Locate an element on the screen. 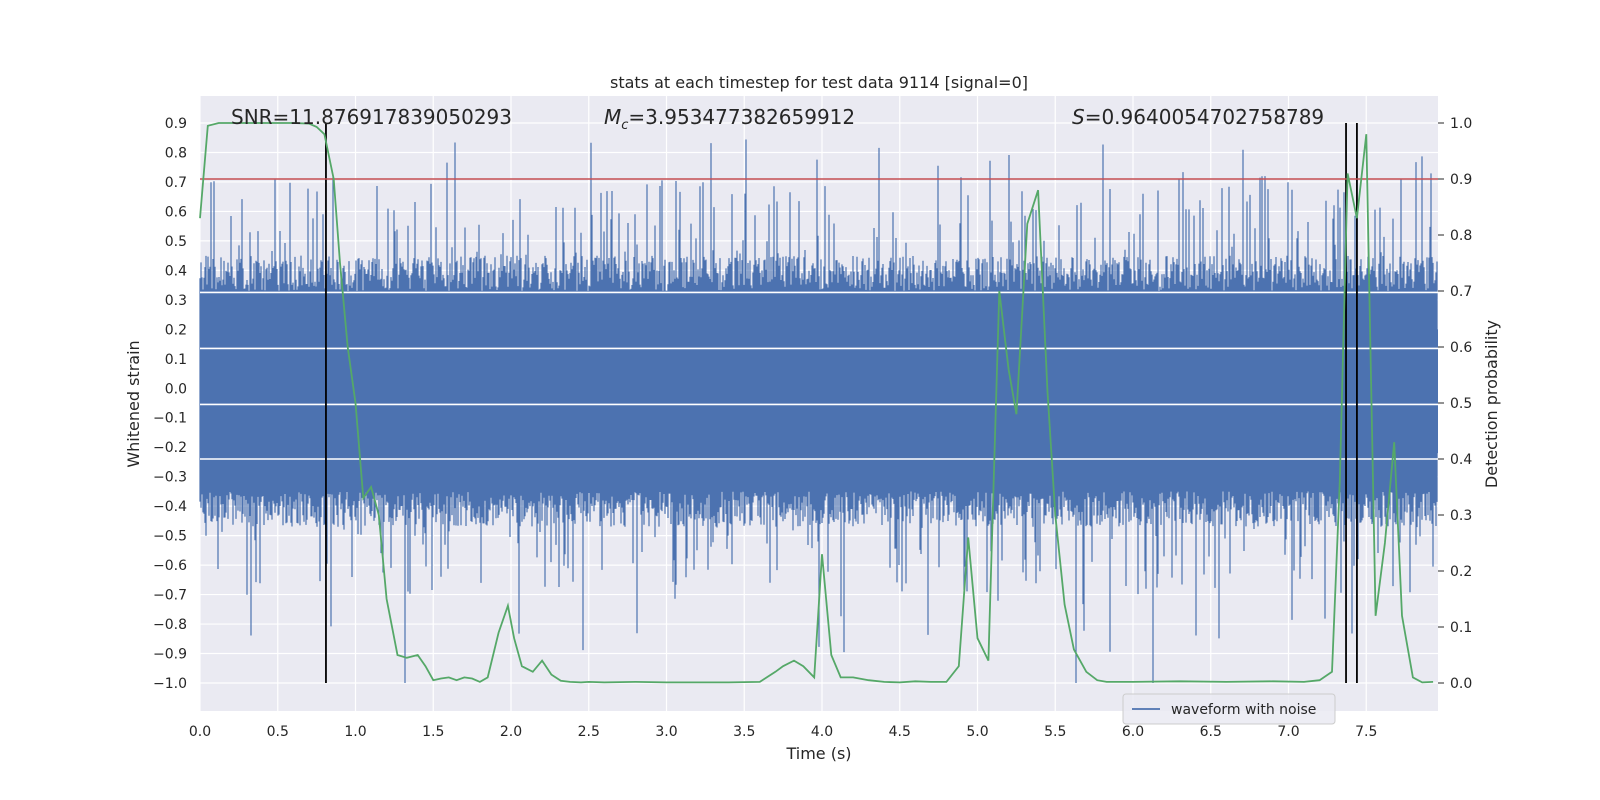  snr-annotation: SNR=11.876917839050293 is located at coordinates (371, 117).